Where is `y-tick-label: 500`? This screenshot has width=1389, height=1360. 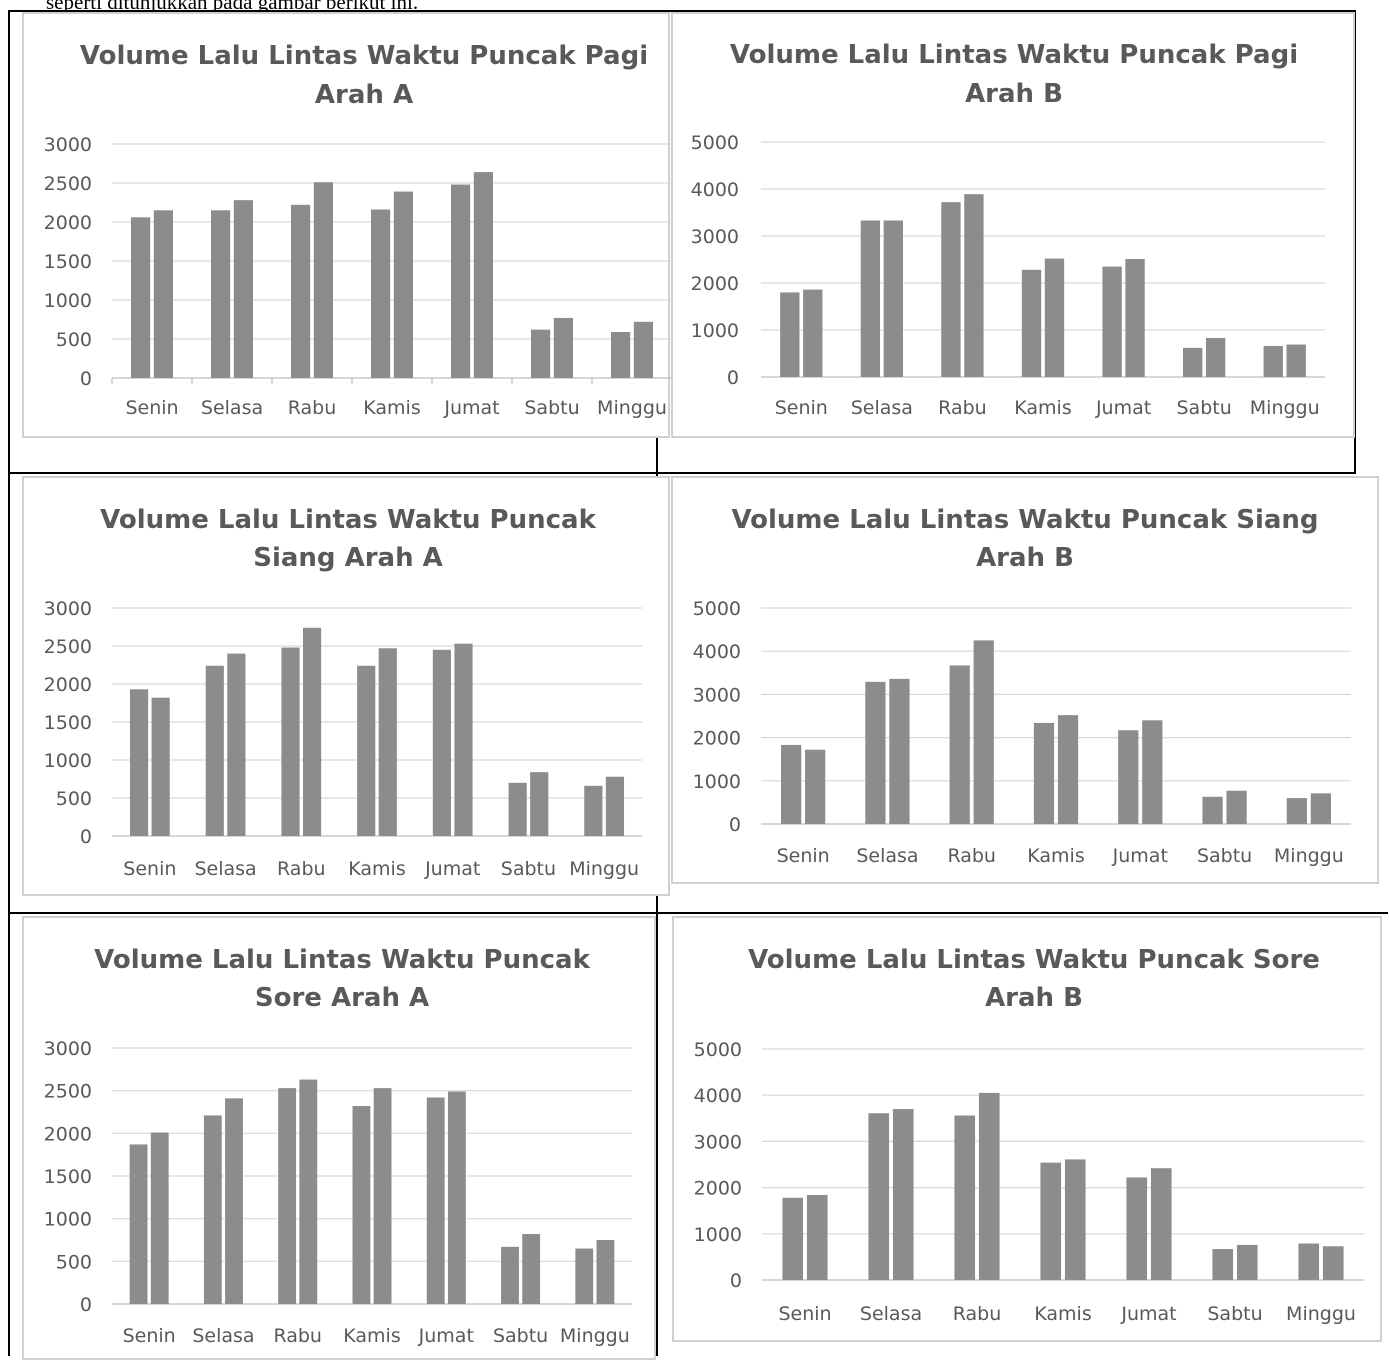
y-tick-label: 500 is located at coordinates (74, 799).